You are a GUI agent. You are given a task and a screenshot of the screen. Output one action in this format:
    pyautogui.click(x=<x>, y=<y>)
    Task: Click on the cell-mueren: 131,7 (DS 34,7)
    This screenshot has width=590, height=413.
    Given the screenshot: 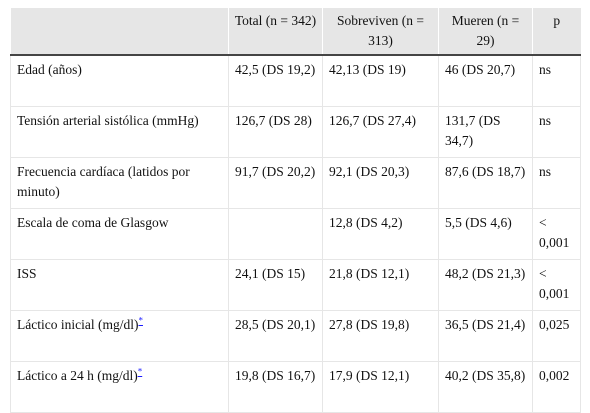 What is the action you would take?
    pyautogui.click(x=485, y=132)
    